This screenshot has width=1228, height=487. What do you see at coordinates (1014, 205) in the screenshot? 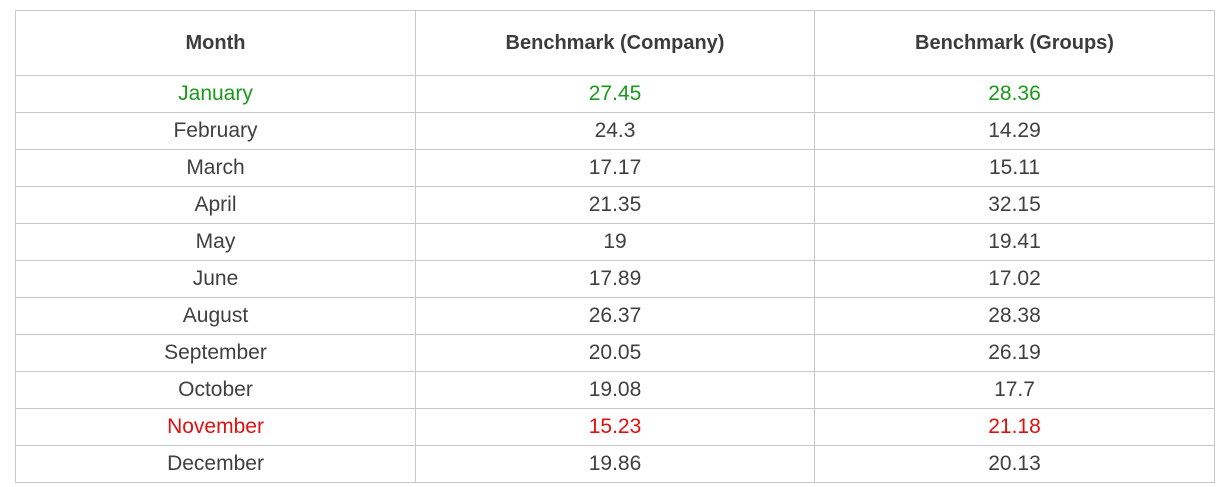
I see `groups-benchmark-cell: 32.15` at bounding box center [1014, 205].